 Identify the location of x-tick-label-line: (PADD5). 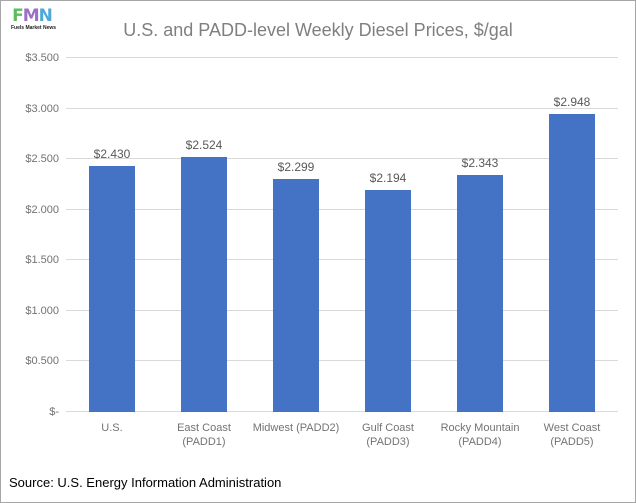
(572, 442).